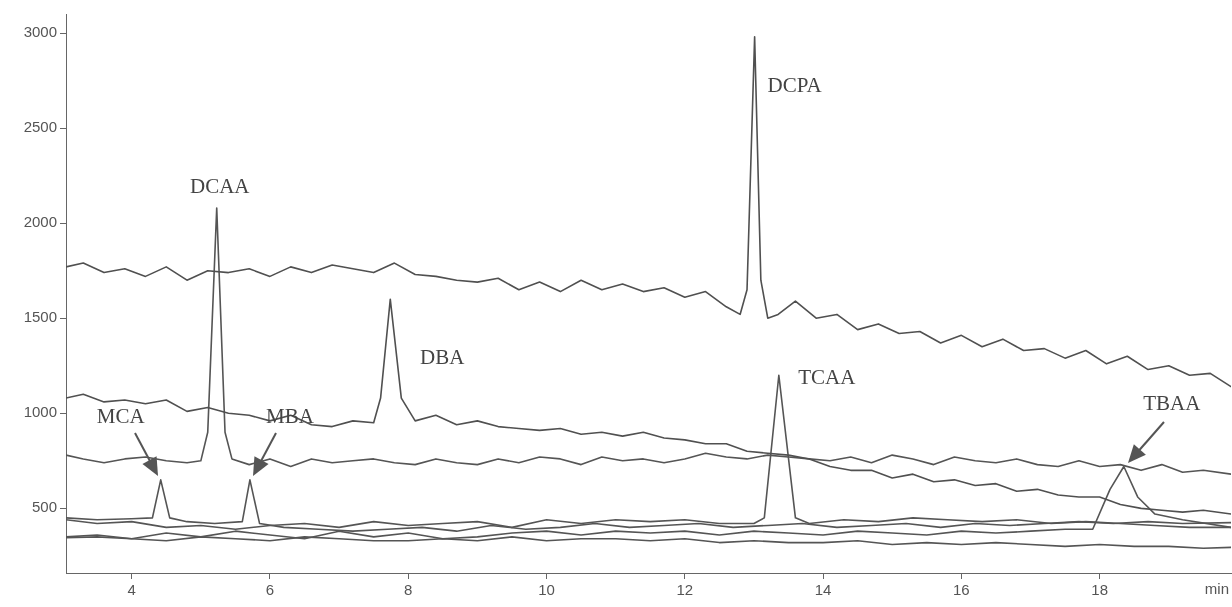  Describe the element at coordinates (823, 590) in the screenshot. I see `x-tick-label: 14` at that location.